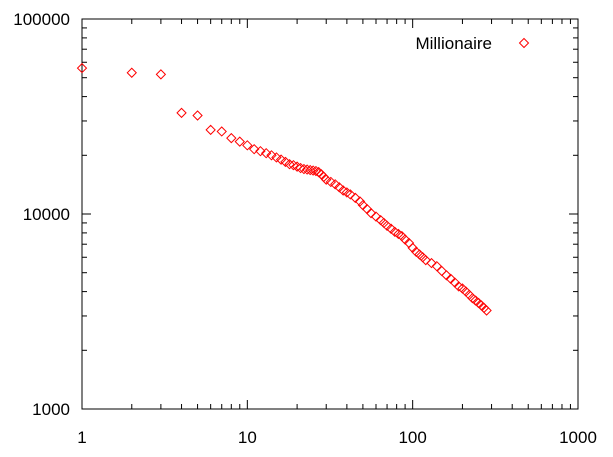  I want to click on legend-label: Millionaire, so click(453, 43).